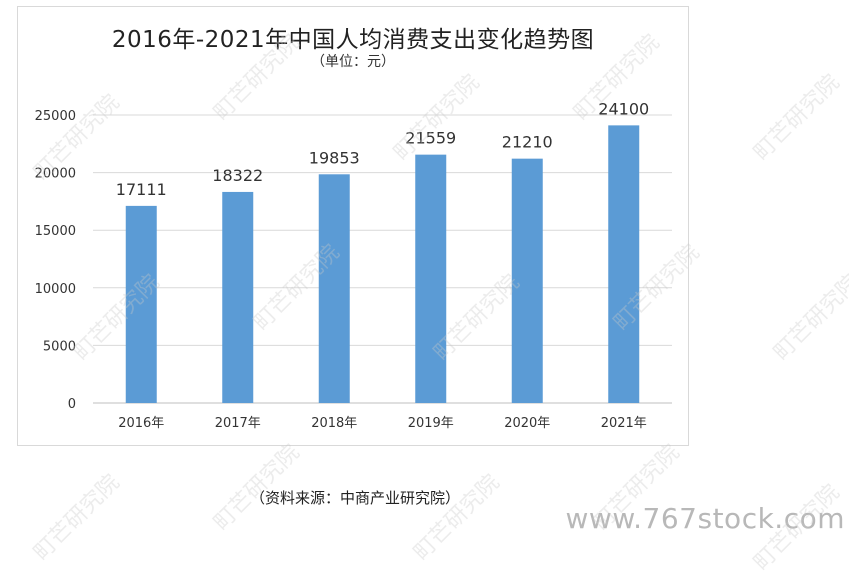 The height and width of the screenshot is (576, 849). I want to click on y-tick-label: 5000, so click(59, 346).